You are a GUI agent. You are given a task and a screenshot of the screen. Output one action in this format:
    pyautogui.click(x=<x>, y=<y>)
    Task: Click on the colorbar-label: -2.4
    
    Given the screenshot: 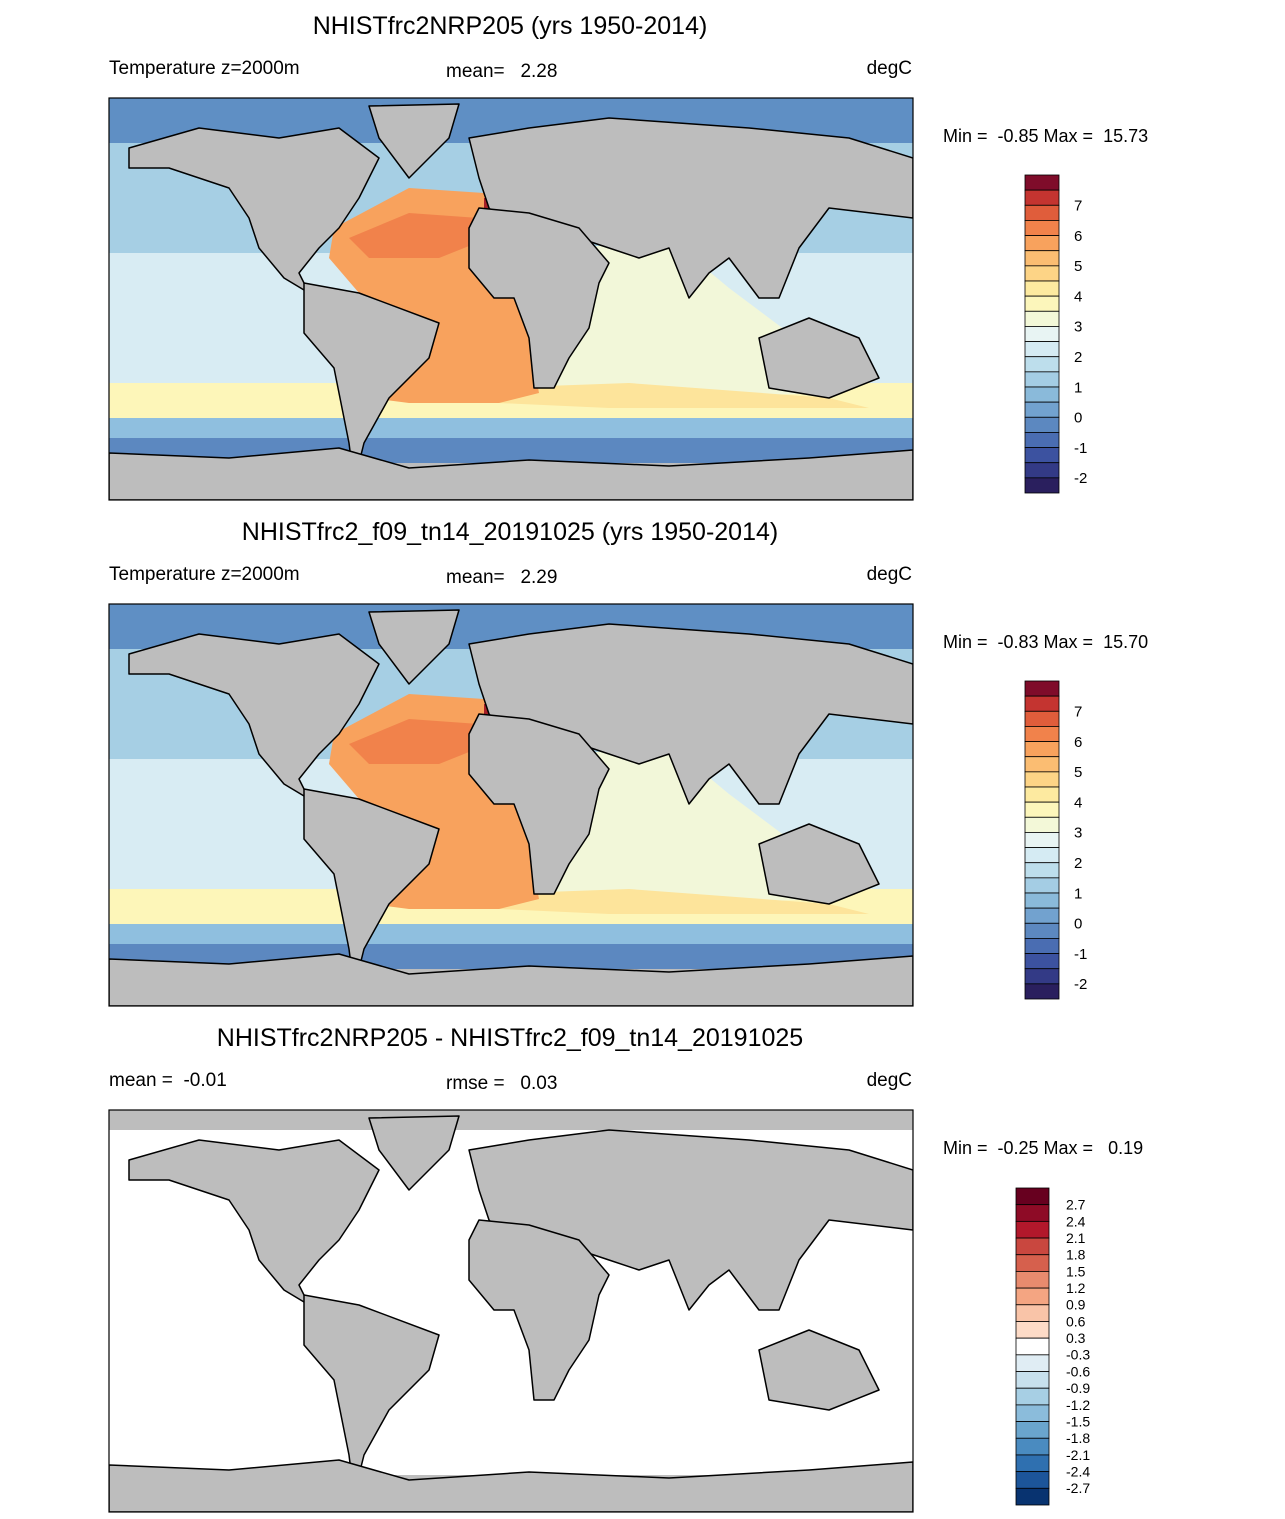 What is the action you would take?
    pyautogui.click(x=1078, y=1472)
    